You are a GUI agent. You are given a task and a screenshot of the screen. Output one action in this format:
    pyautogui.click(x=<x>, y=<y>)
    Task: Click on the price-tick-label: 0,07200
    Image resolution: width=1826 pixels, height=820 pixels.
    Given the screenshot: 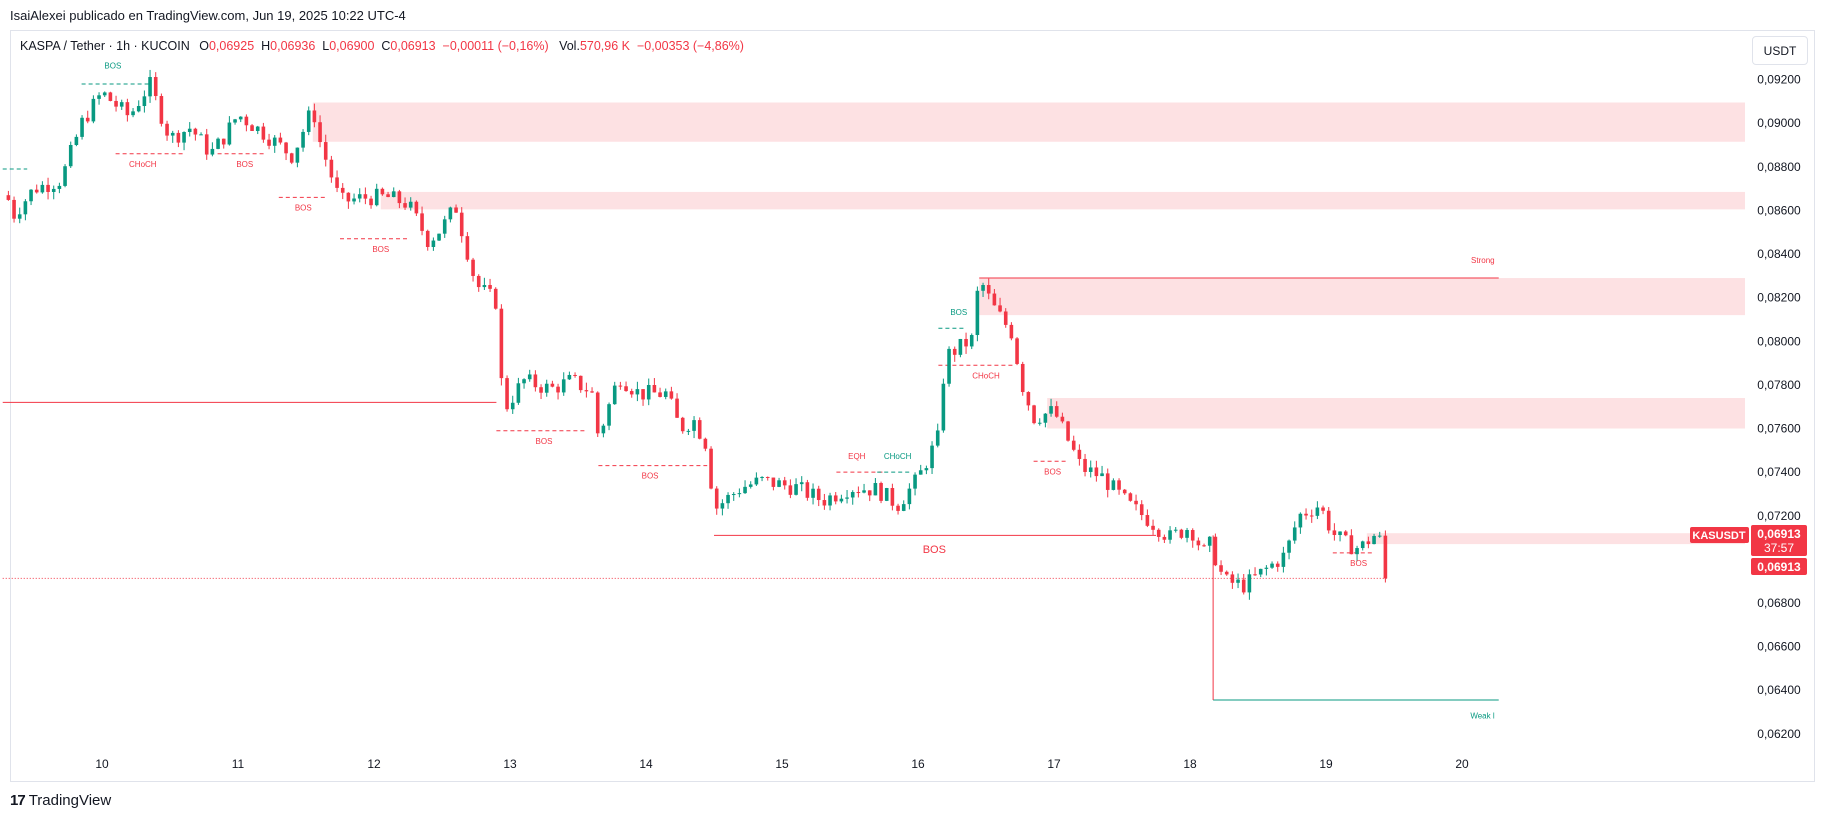 What is the action you would take?
    pyautogui.click(x=1779, y=516)
    